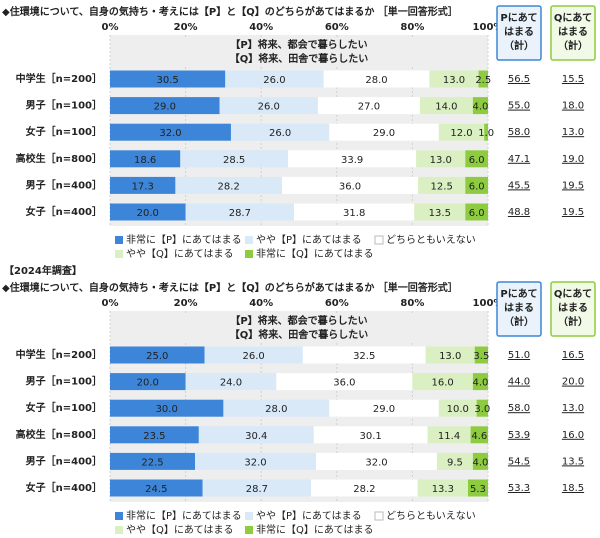  I want to click on header-line: 【P】将来、都会で暮らしたい, so click(298, 44).